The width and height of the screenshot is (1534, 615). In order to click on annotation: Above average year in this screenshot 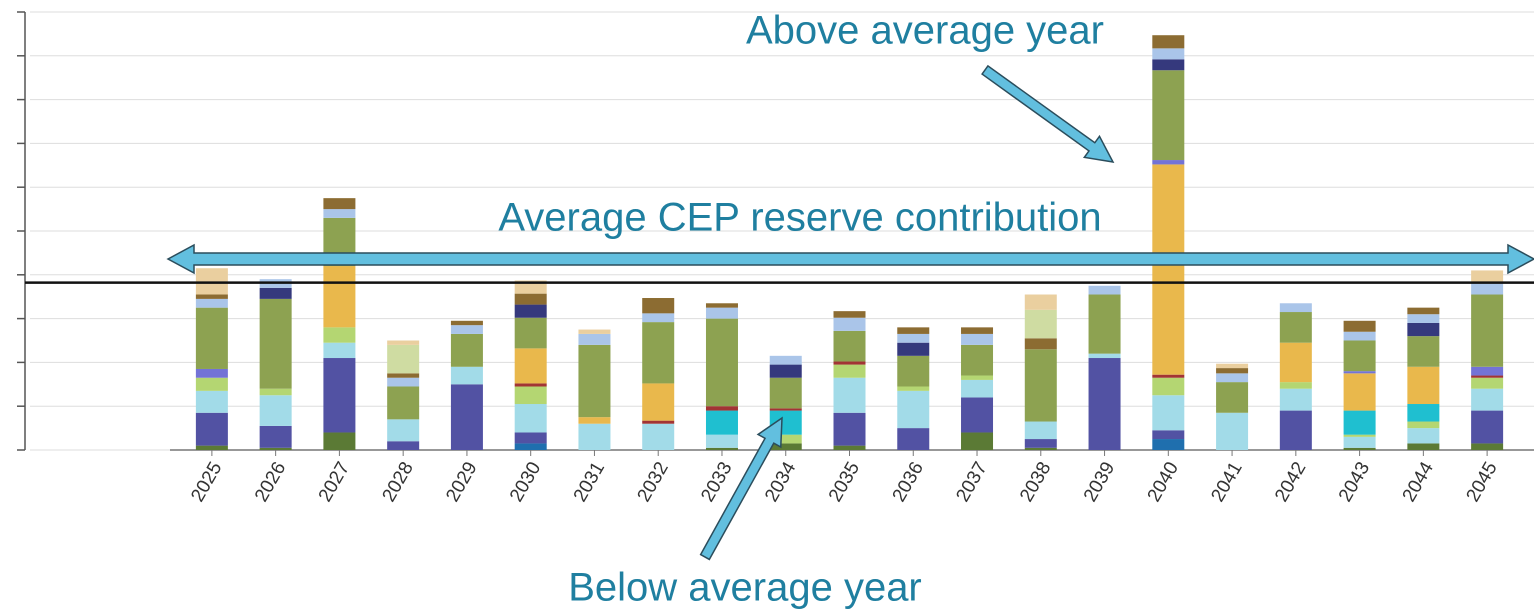, I will do `click(925, 31)`.